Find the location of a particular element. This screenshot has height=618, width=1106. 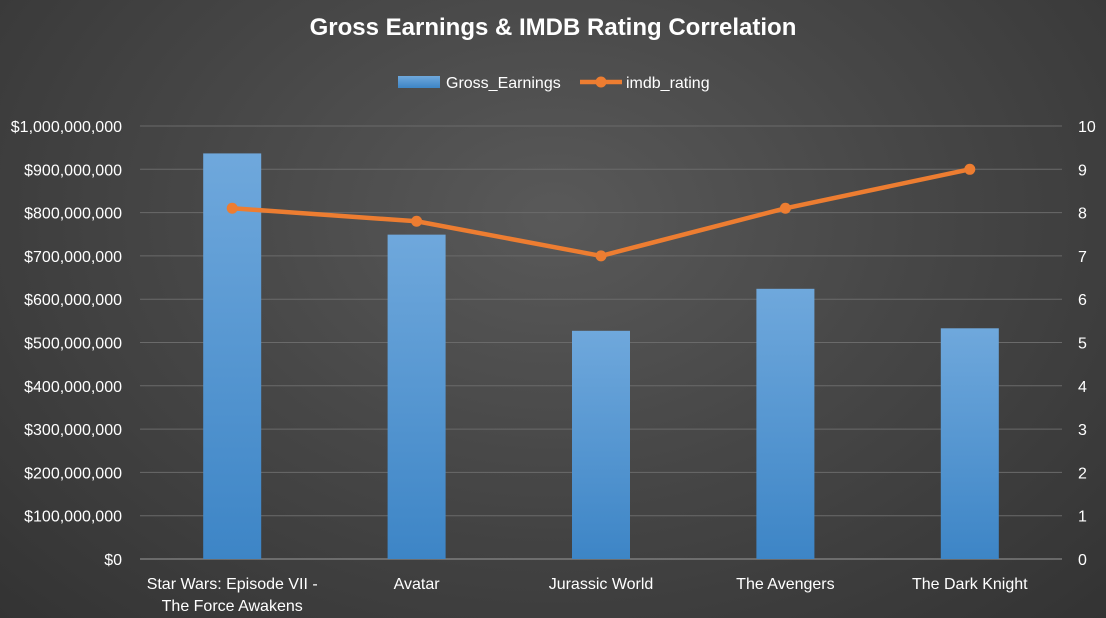

y-left-tick-label: $200,000,000 is located at coordinates (73, 473).